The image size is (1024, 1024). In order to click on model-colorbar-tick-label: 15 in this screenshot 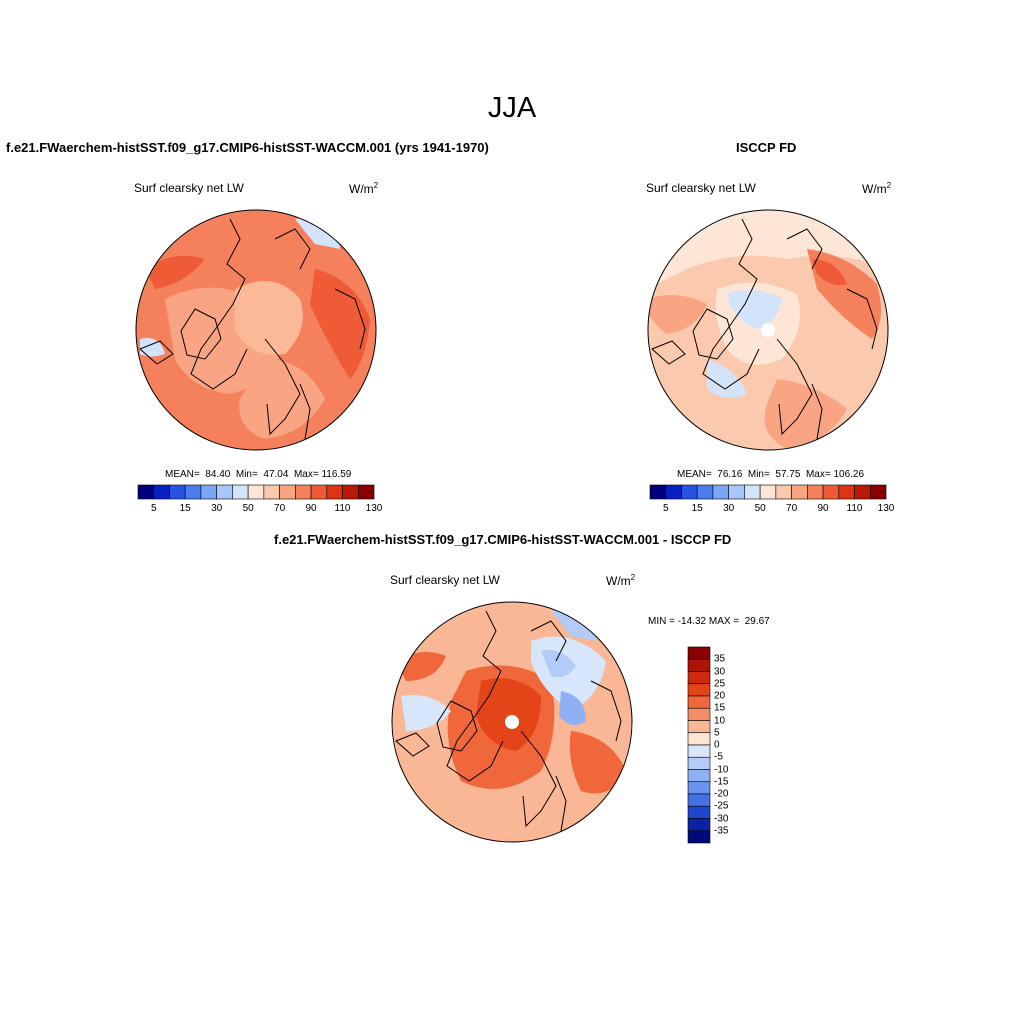, I will do `click(185, 508)`.